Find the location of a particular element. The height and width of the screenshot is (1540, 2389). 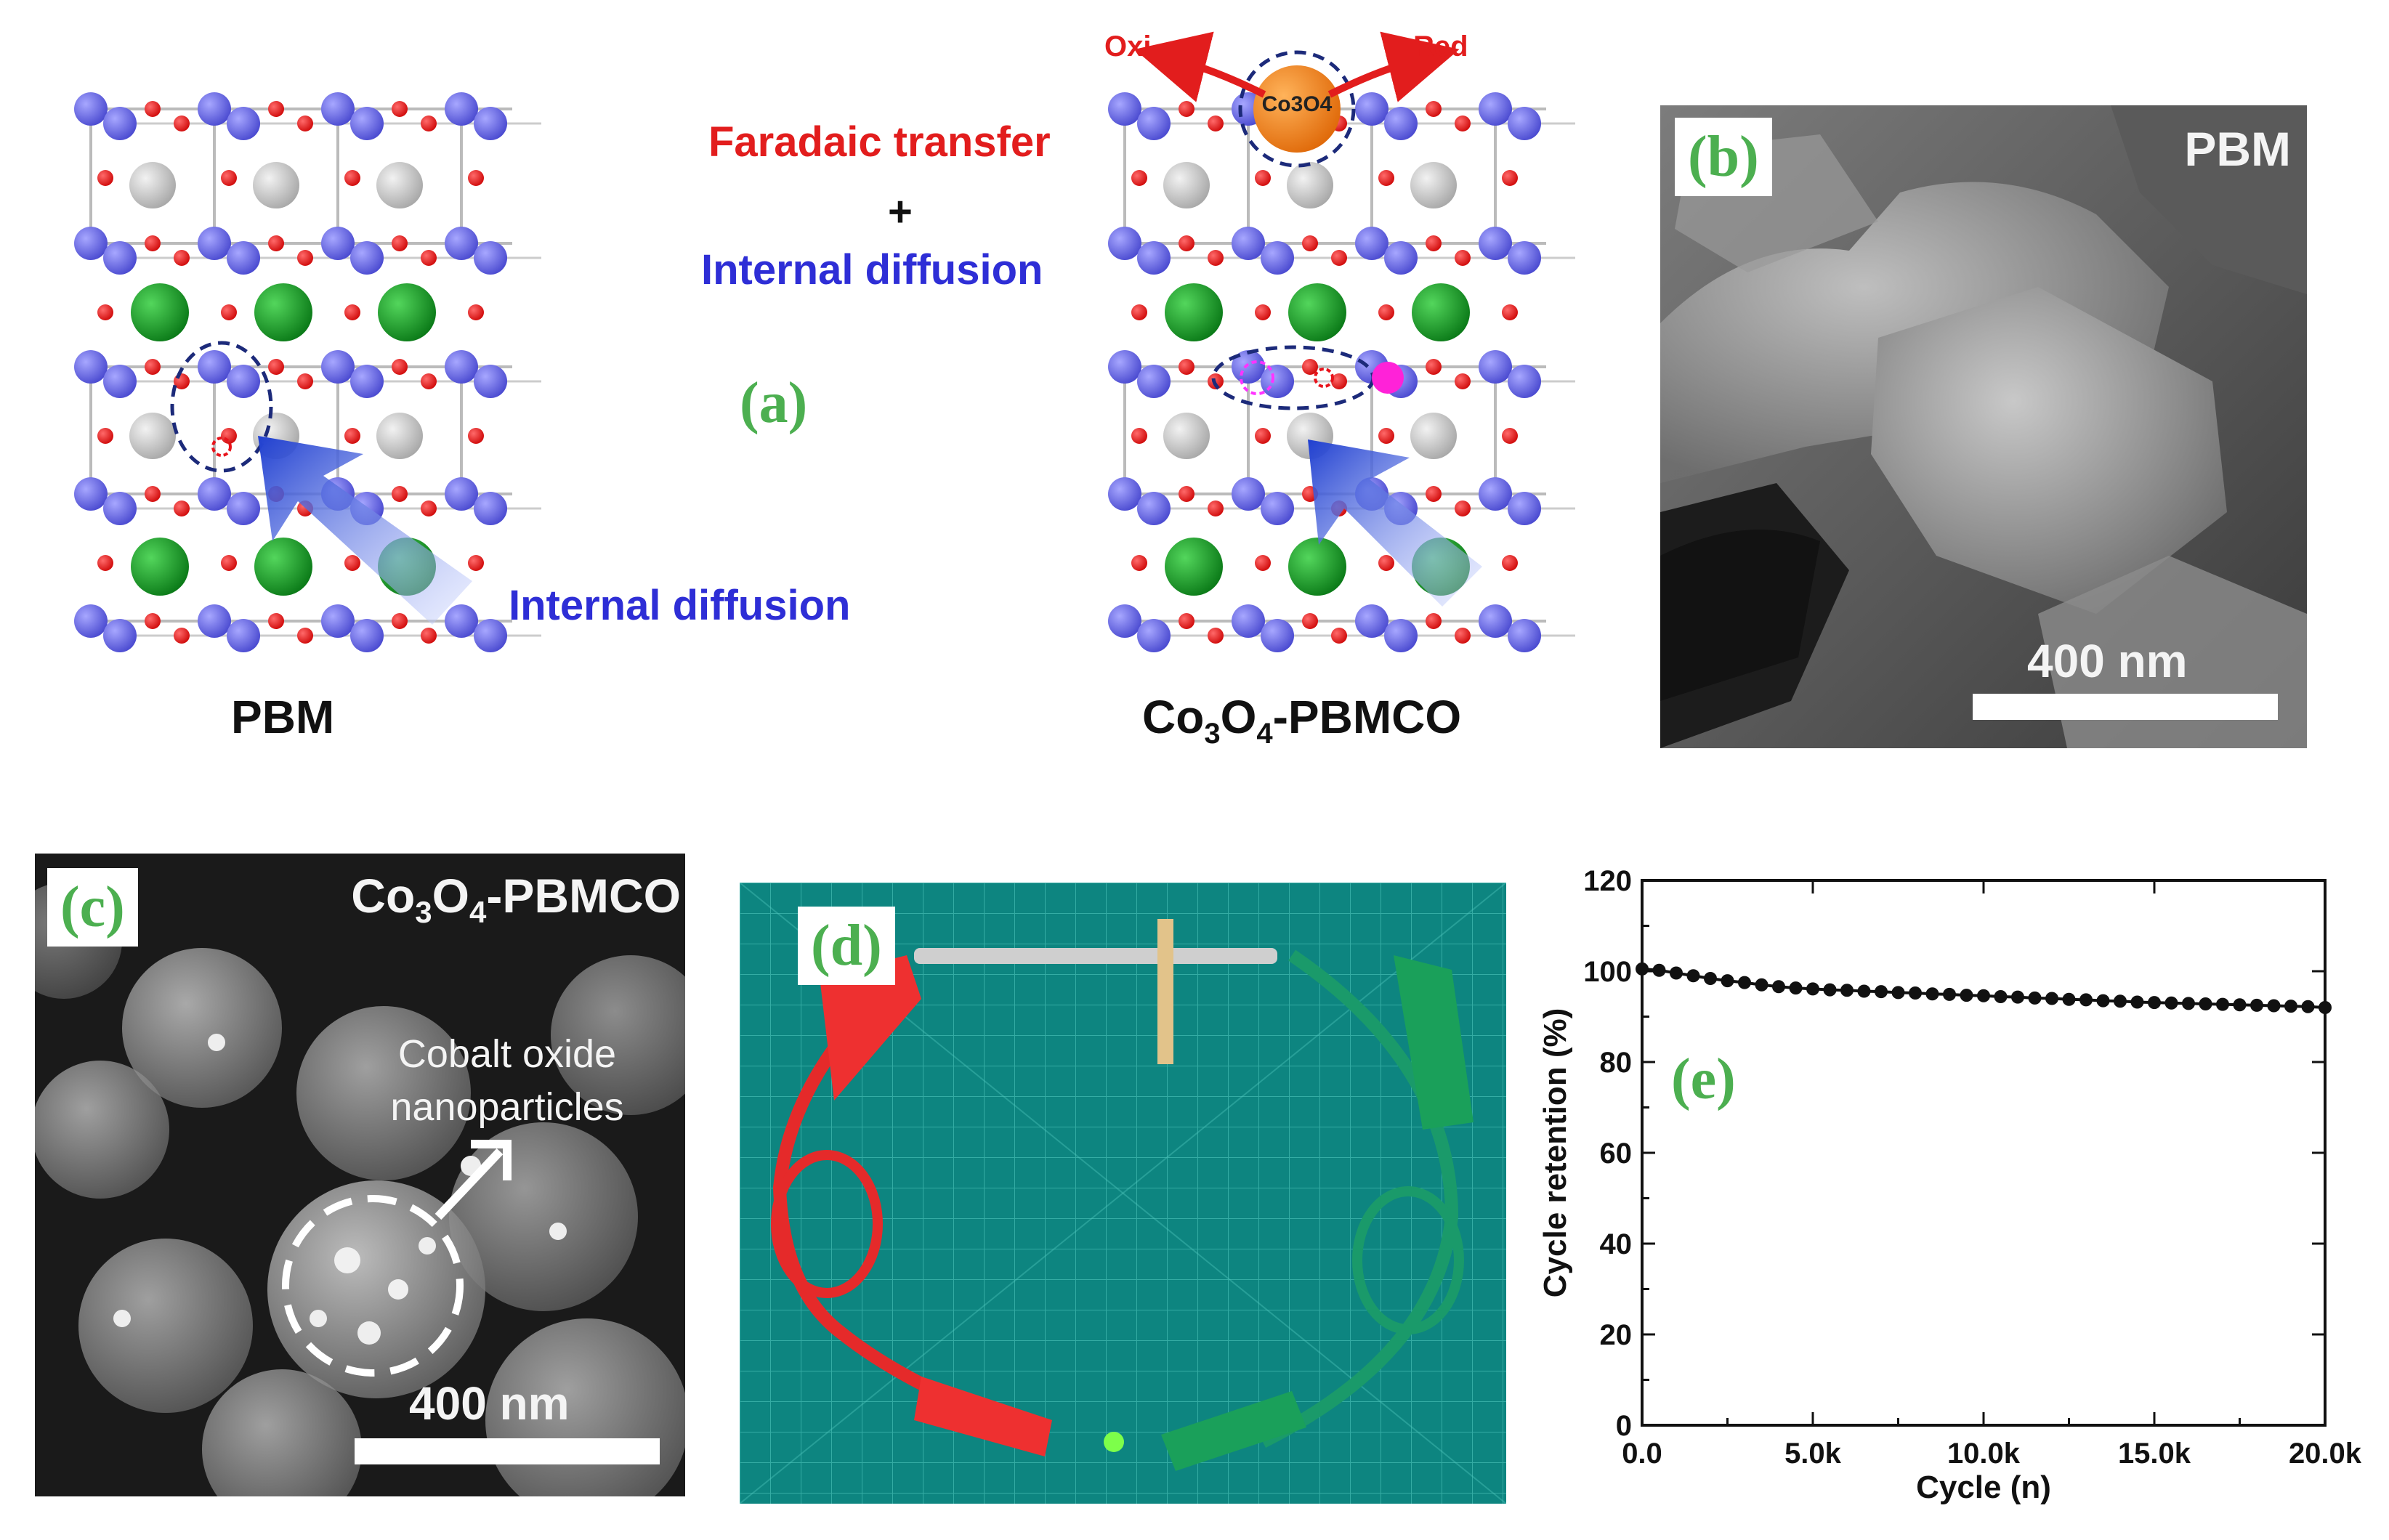

x-tick-label: 5.0k is located at coordinates (1813, 1454).